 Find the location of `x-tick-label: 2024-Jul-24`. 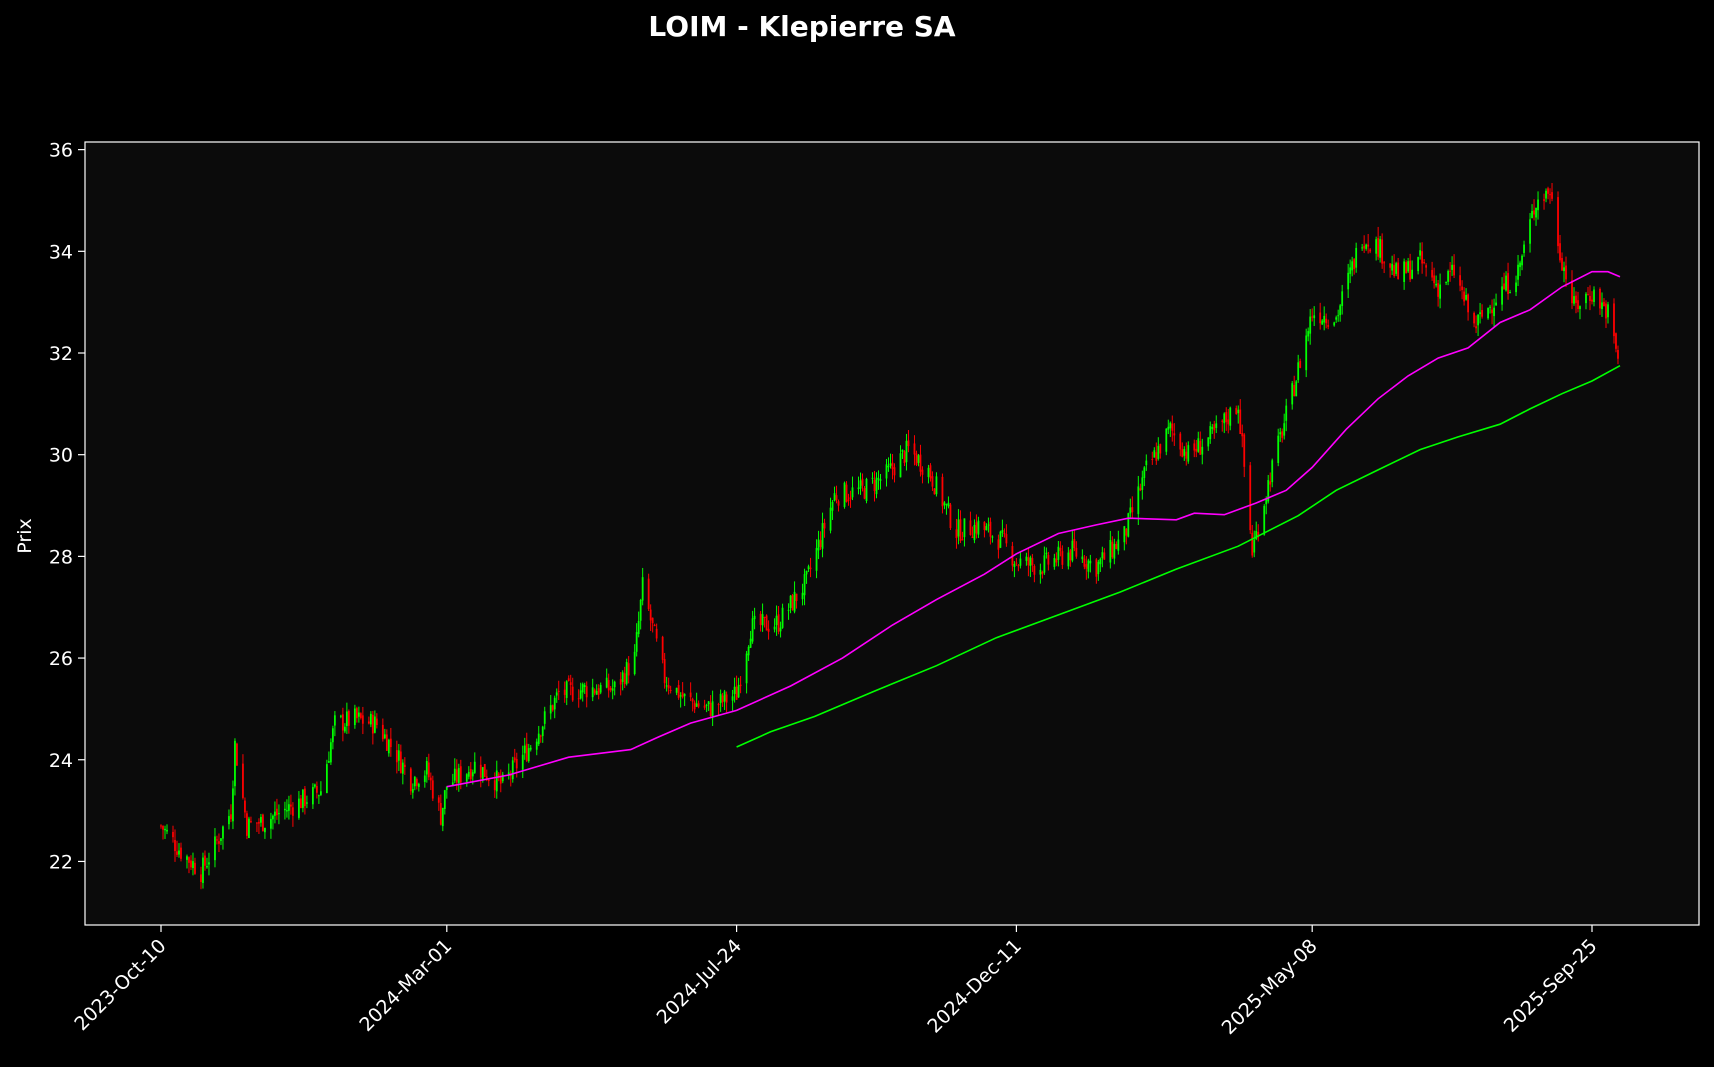

x-tick-label: 2024-Jul-24 is located at coordinates (700, 982).